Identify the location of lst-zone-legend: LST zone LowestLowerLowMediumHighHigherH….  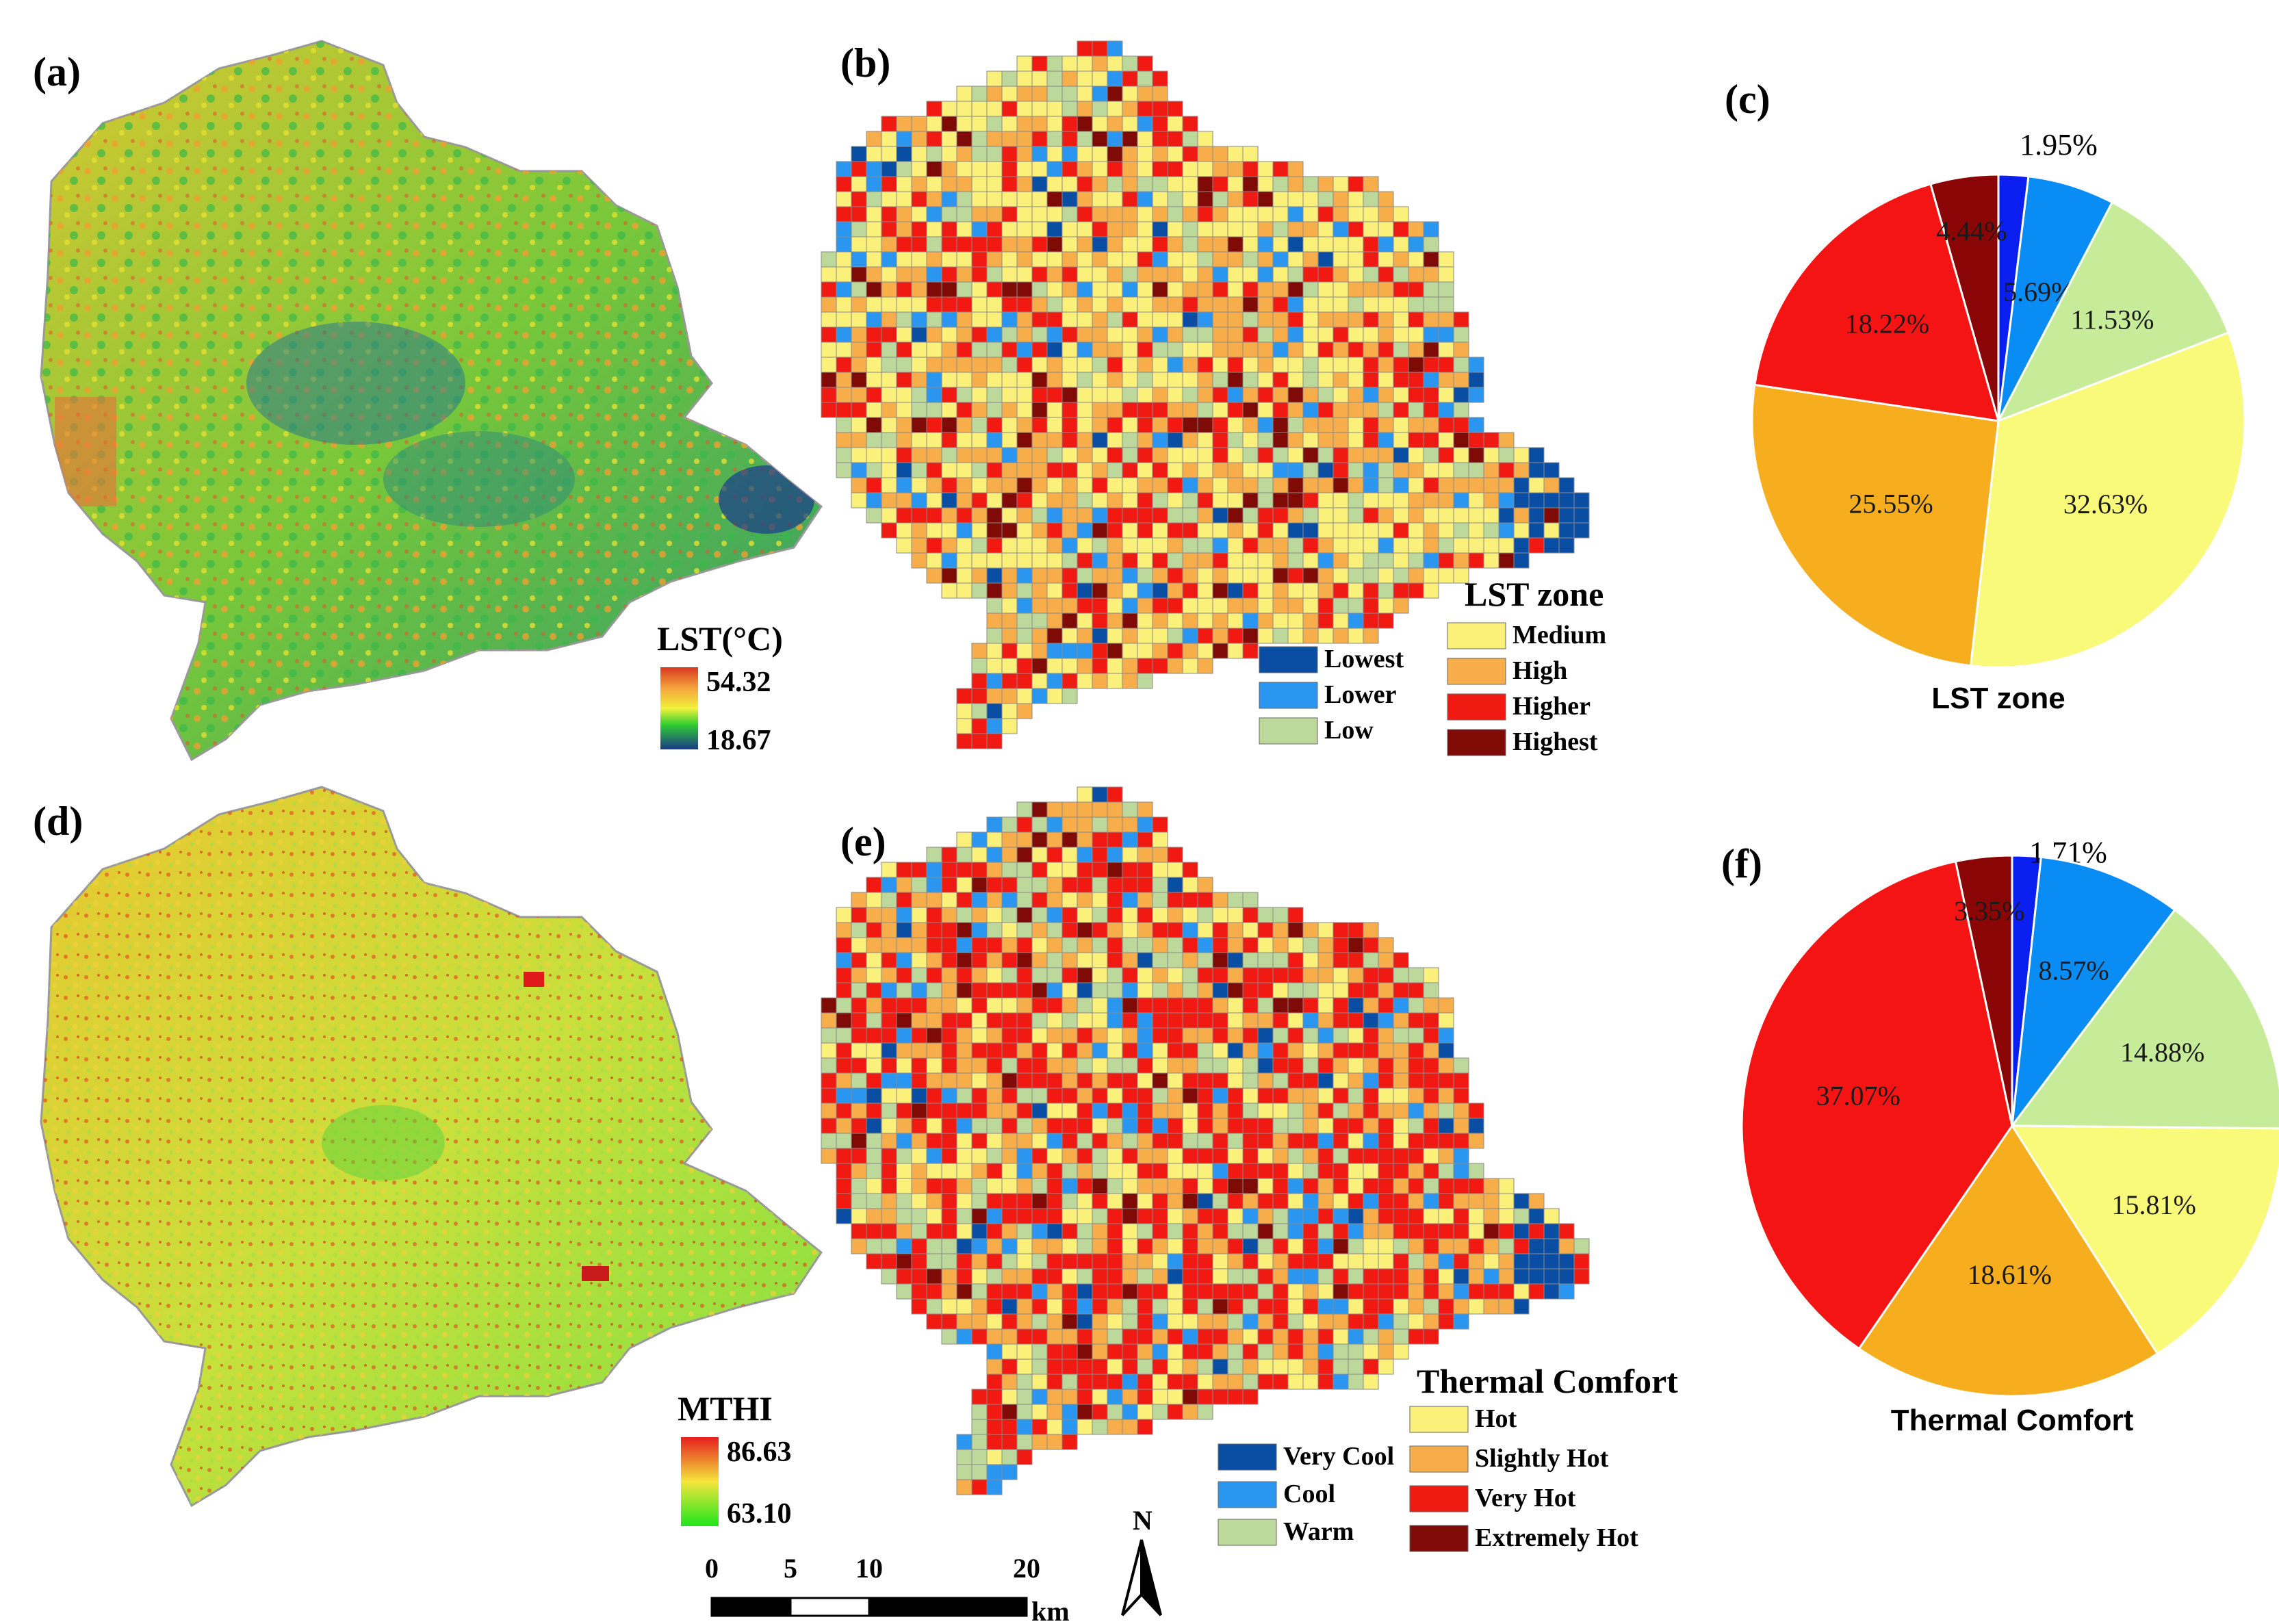
(1432, 665).